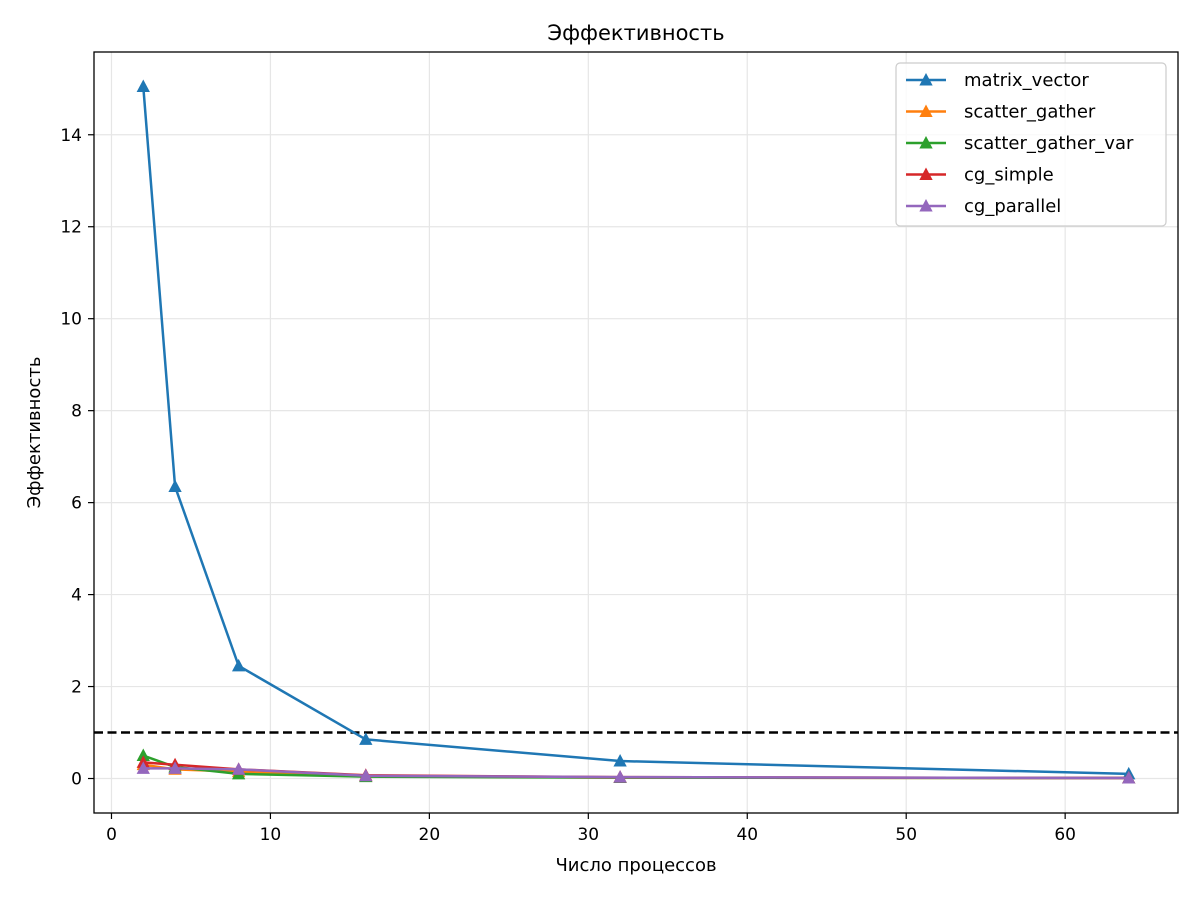 This screenshot has height=900, width=1200. Describe the element at coordinates (71, 228) in the screenshot. I see `y-tick-label: 12` at that location.